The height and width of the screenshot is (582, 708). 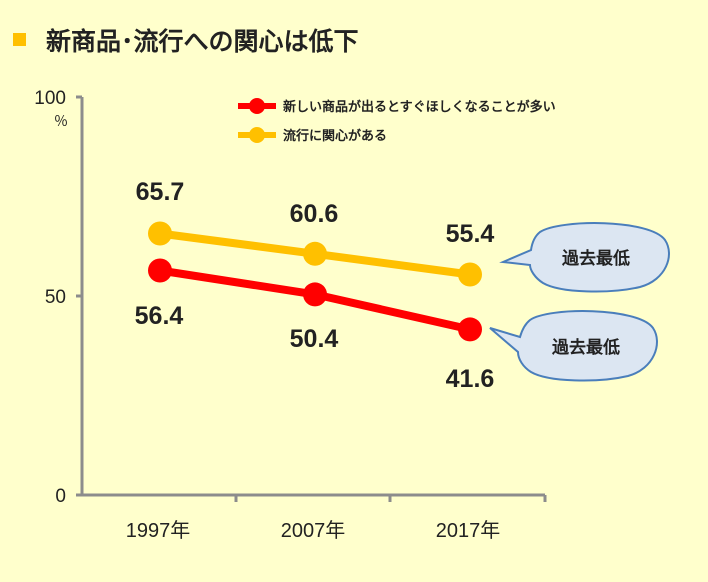 I want to click on legend-marker-yellow, so click(x=257, y=135).